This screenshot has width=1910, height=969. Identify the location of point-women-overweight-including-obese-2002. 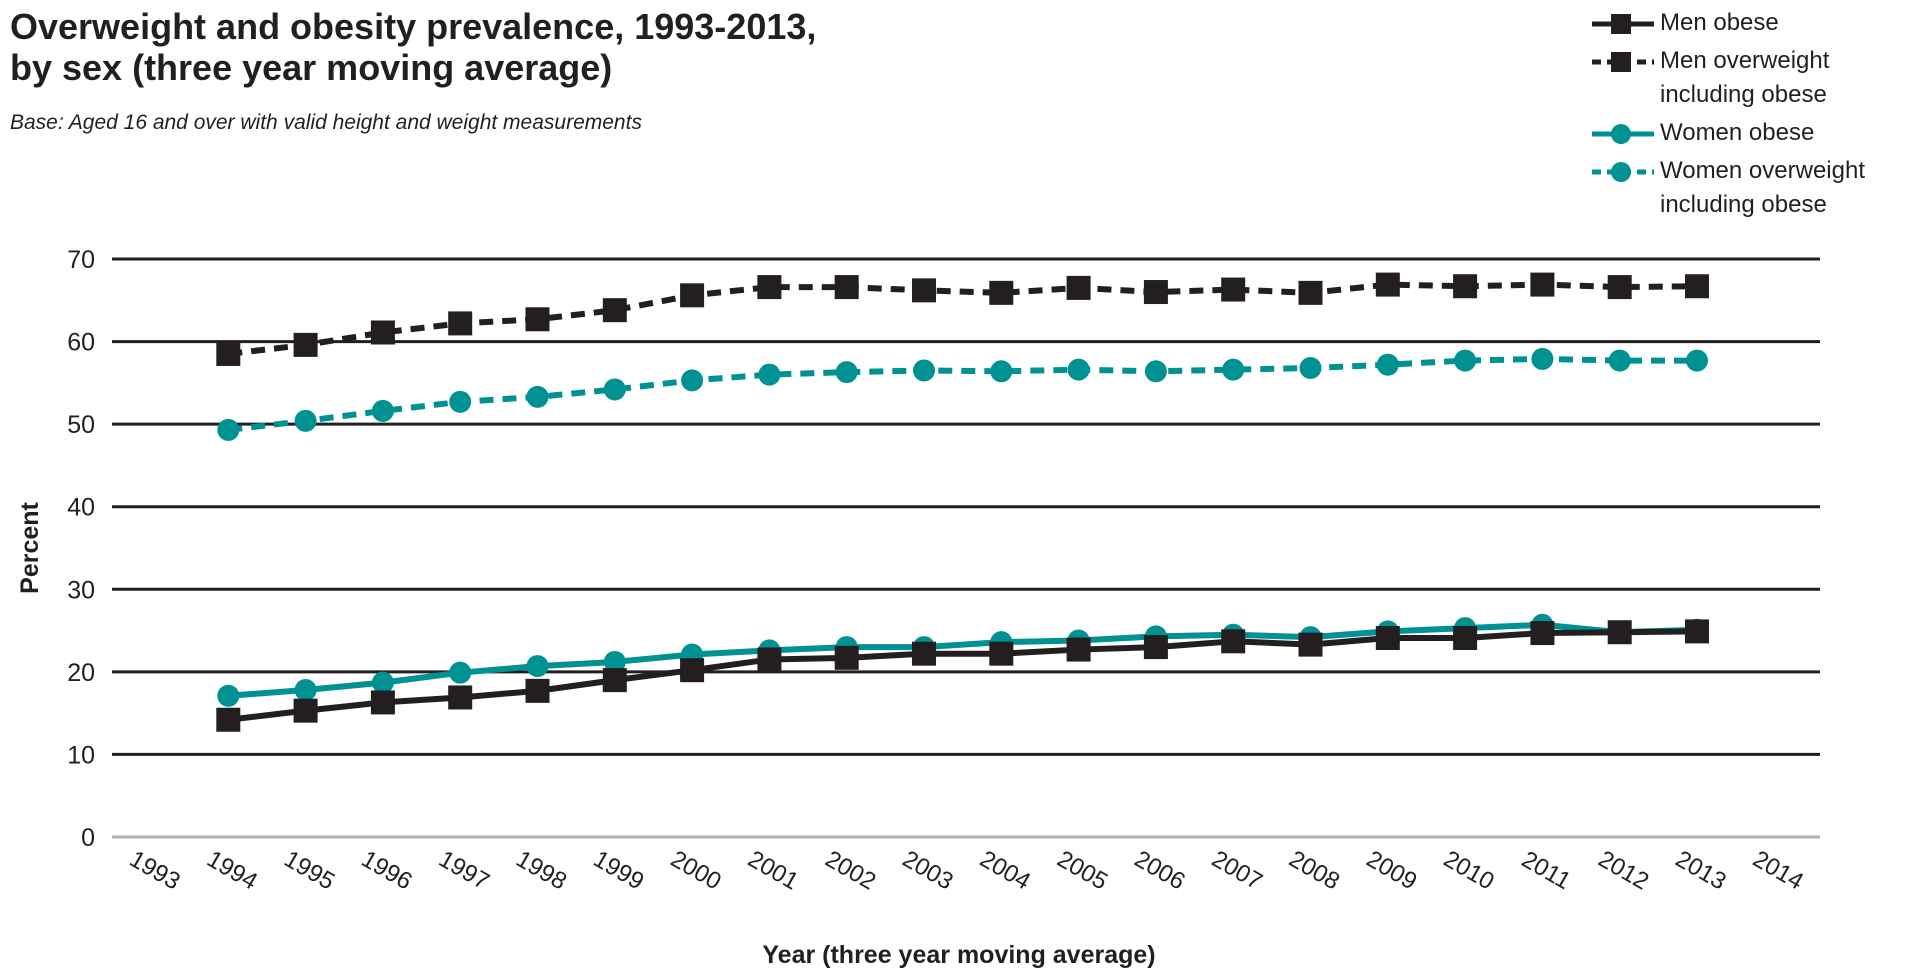
(846, 372).